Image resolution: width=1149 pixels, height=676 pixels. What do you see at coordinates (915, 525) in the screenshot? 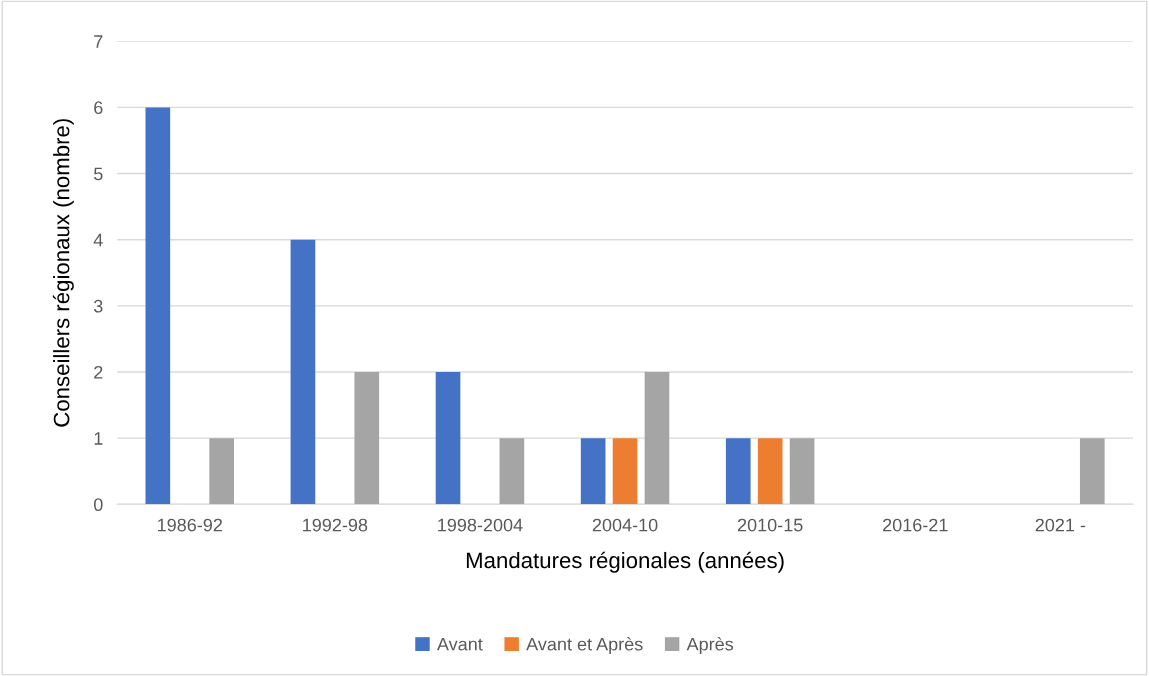
I see `x-tick-label: 2016-21` at bounding box center [915, 525].